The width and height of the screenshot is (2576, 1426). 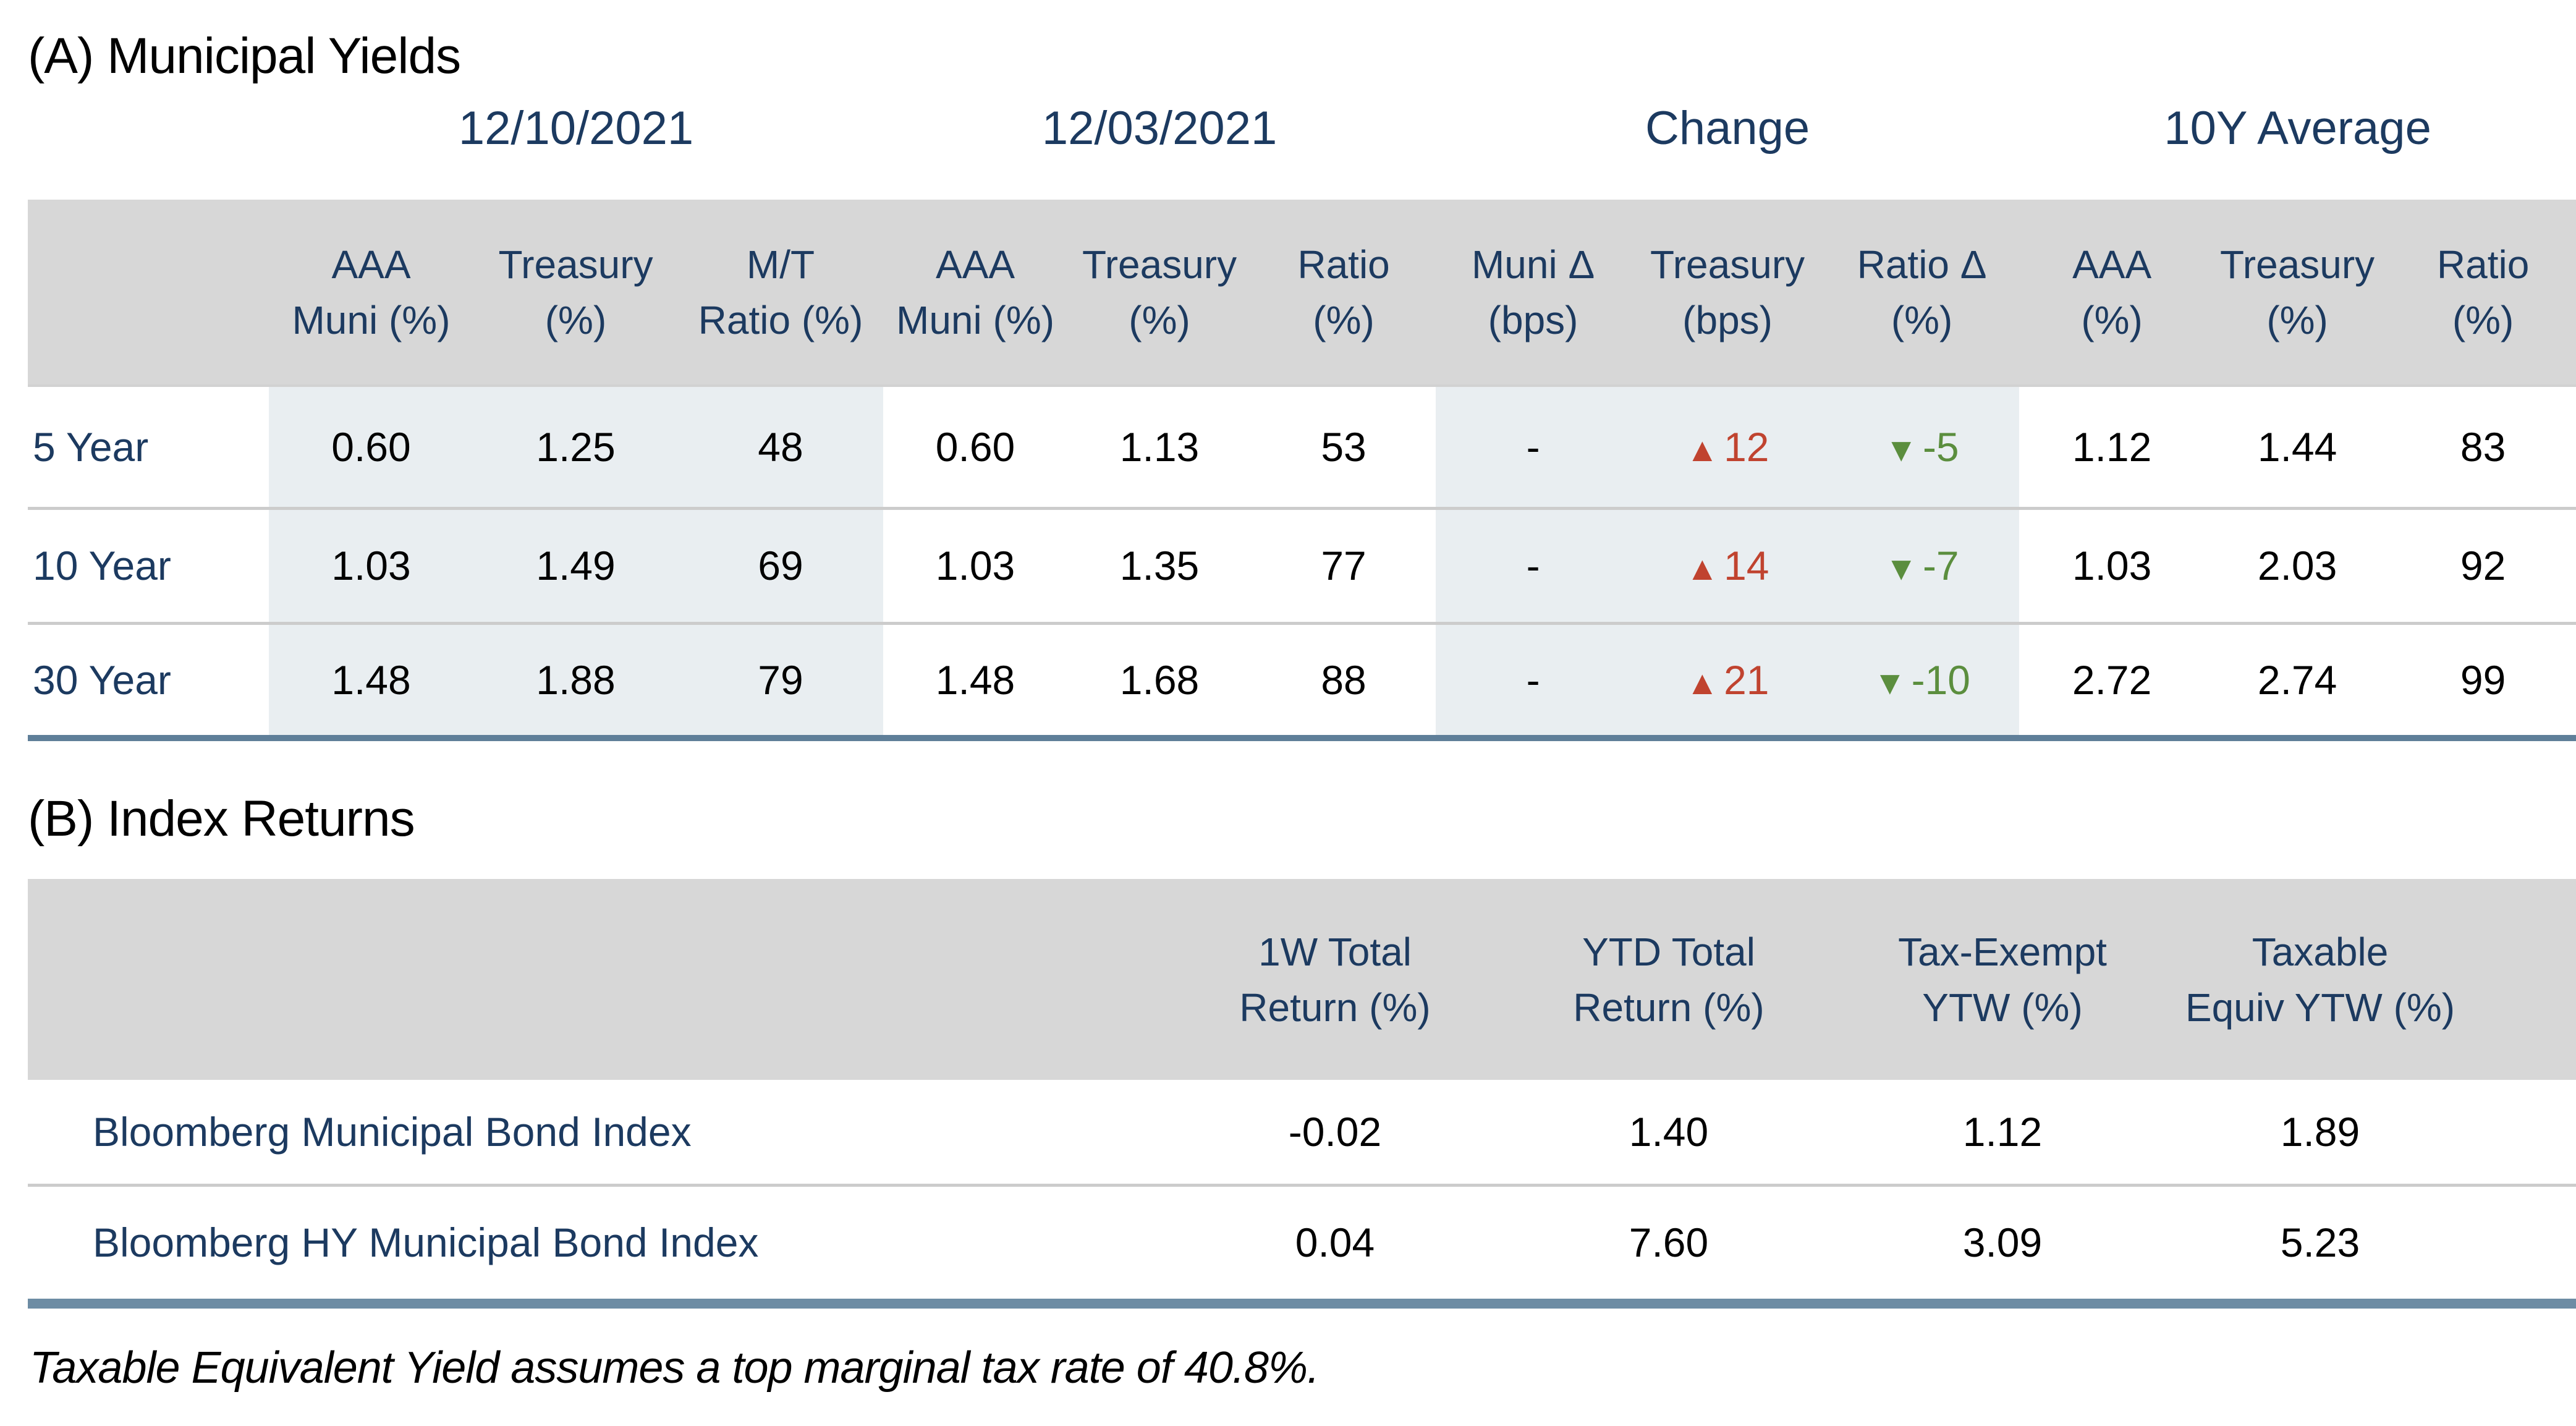 I want to click on value-cell: 88, so click(x=1344, y=679).